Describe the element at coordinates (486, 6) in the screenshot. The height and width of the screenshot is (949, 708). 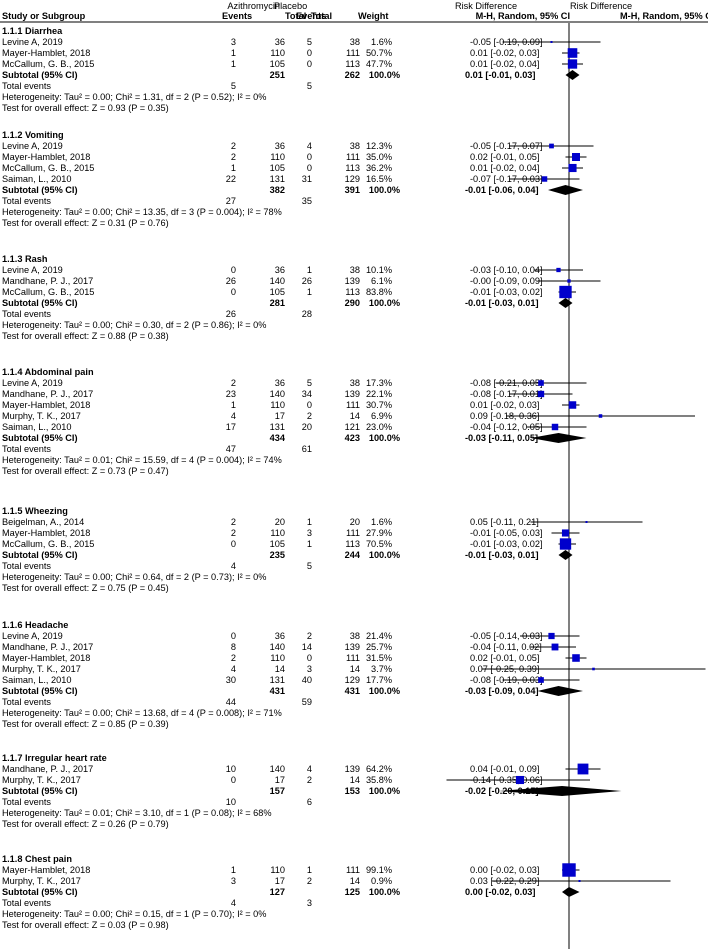
I see `header-rd-title: Risk Difference` at that location.